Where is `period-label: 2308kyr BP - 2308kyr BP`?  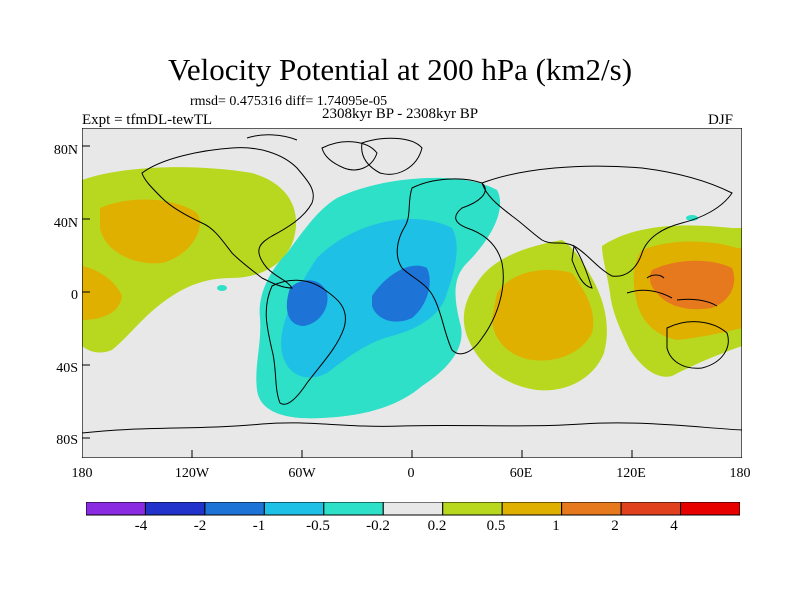 period-label: 2308kyr BP - 2308kyr BP is located at coordinates (400, 114).